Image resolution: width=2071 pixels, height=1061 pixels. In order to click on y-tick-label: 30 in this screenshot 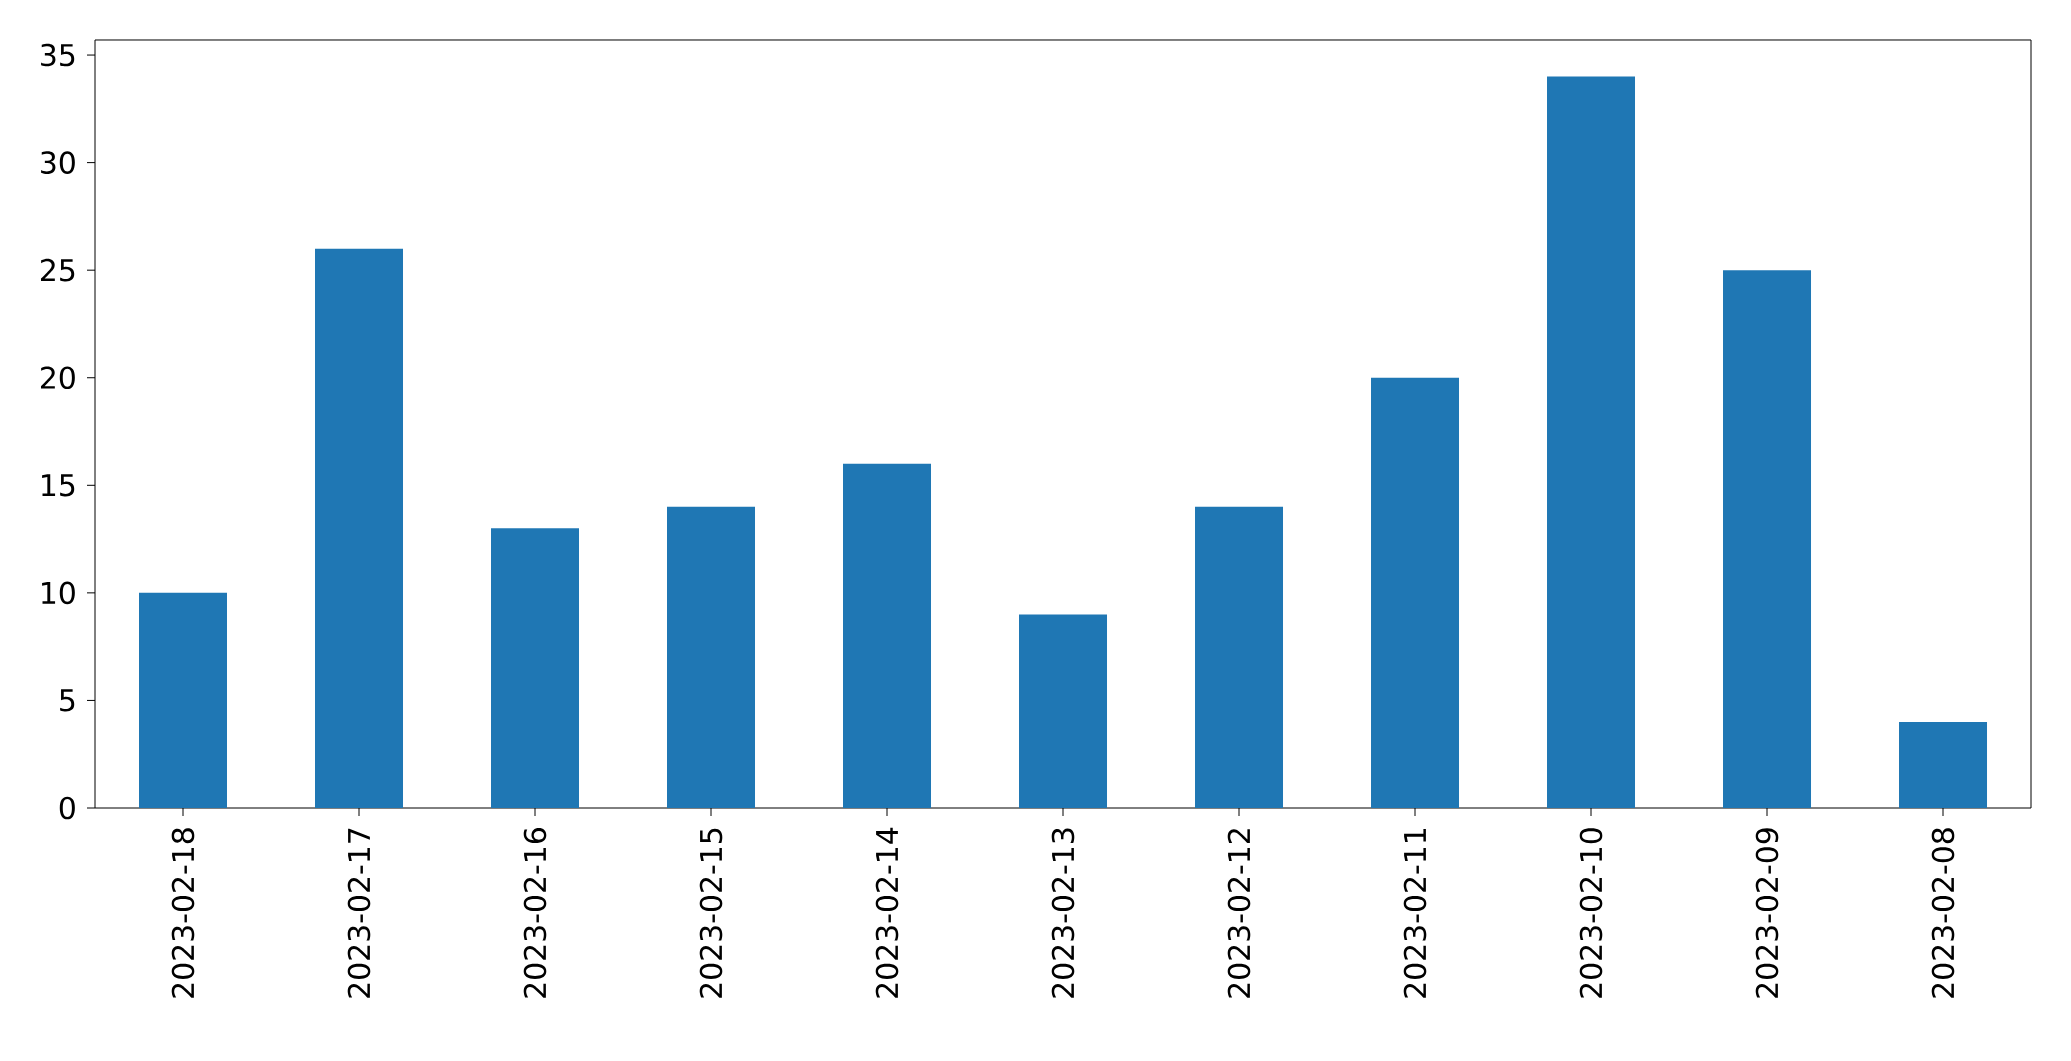, I will do `click(58, 162)`.